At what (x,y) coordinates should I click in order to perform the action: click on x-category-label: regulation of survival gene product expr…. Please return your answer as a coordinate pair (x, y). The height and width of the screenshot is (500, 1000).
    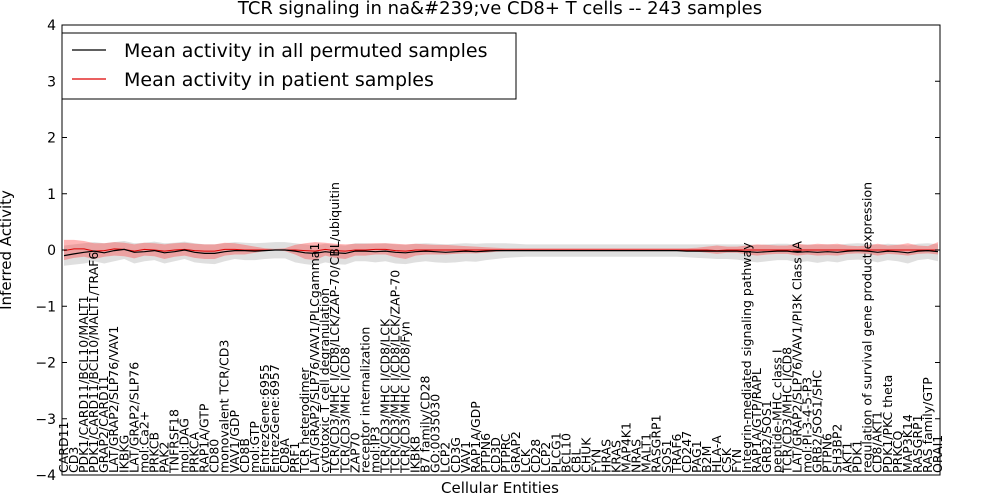
    Looking at the image, I should click on (867, 327).